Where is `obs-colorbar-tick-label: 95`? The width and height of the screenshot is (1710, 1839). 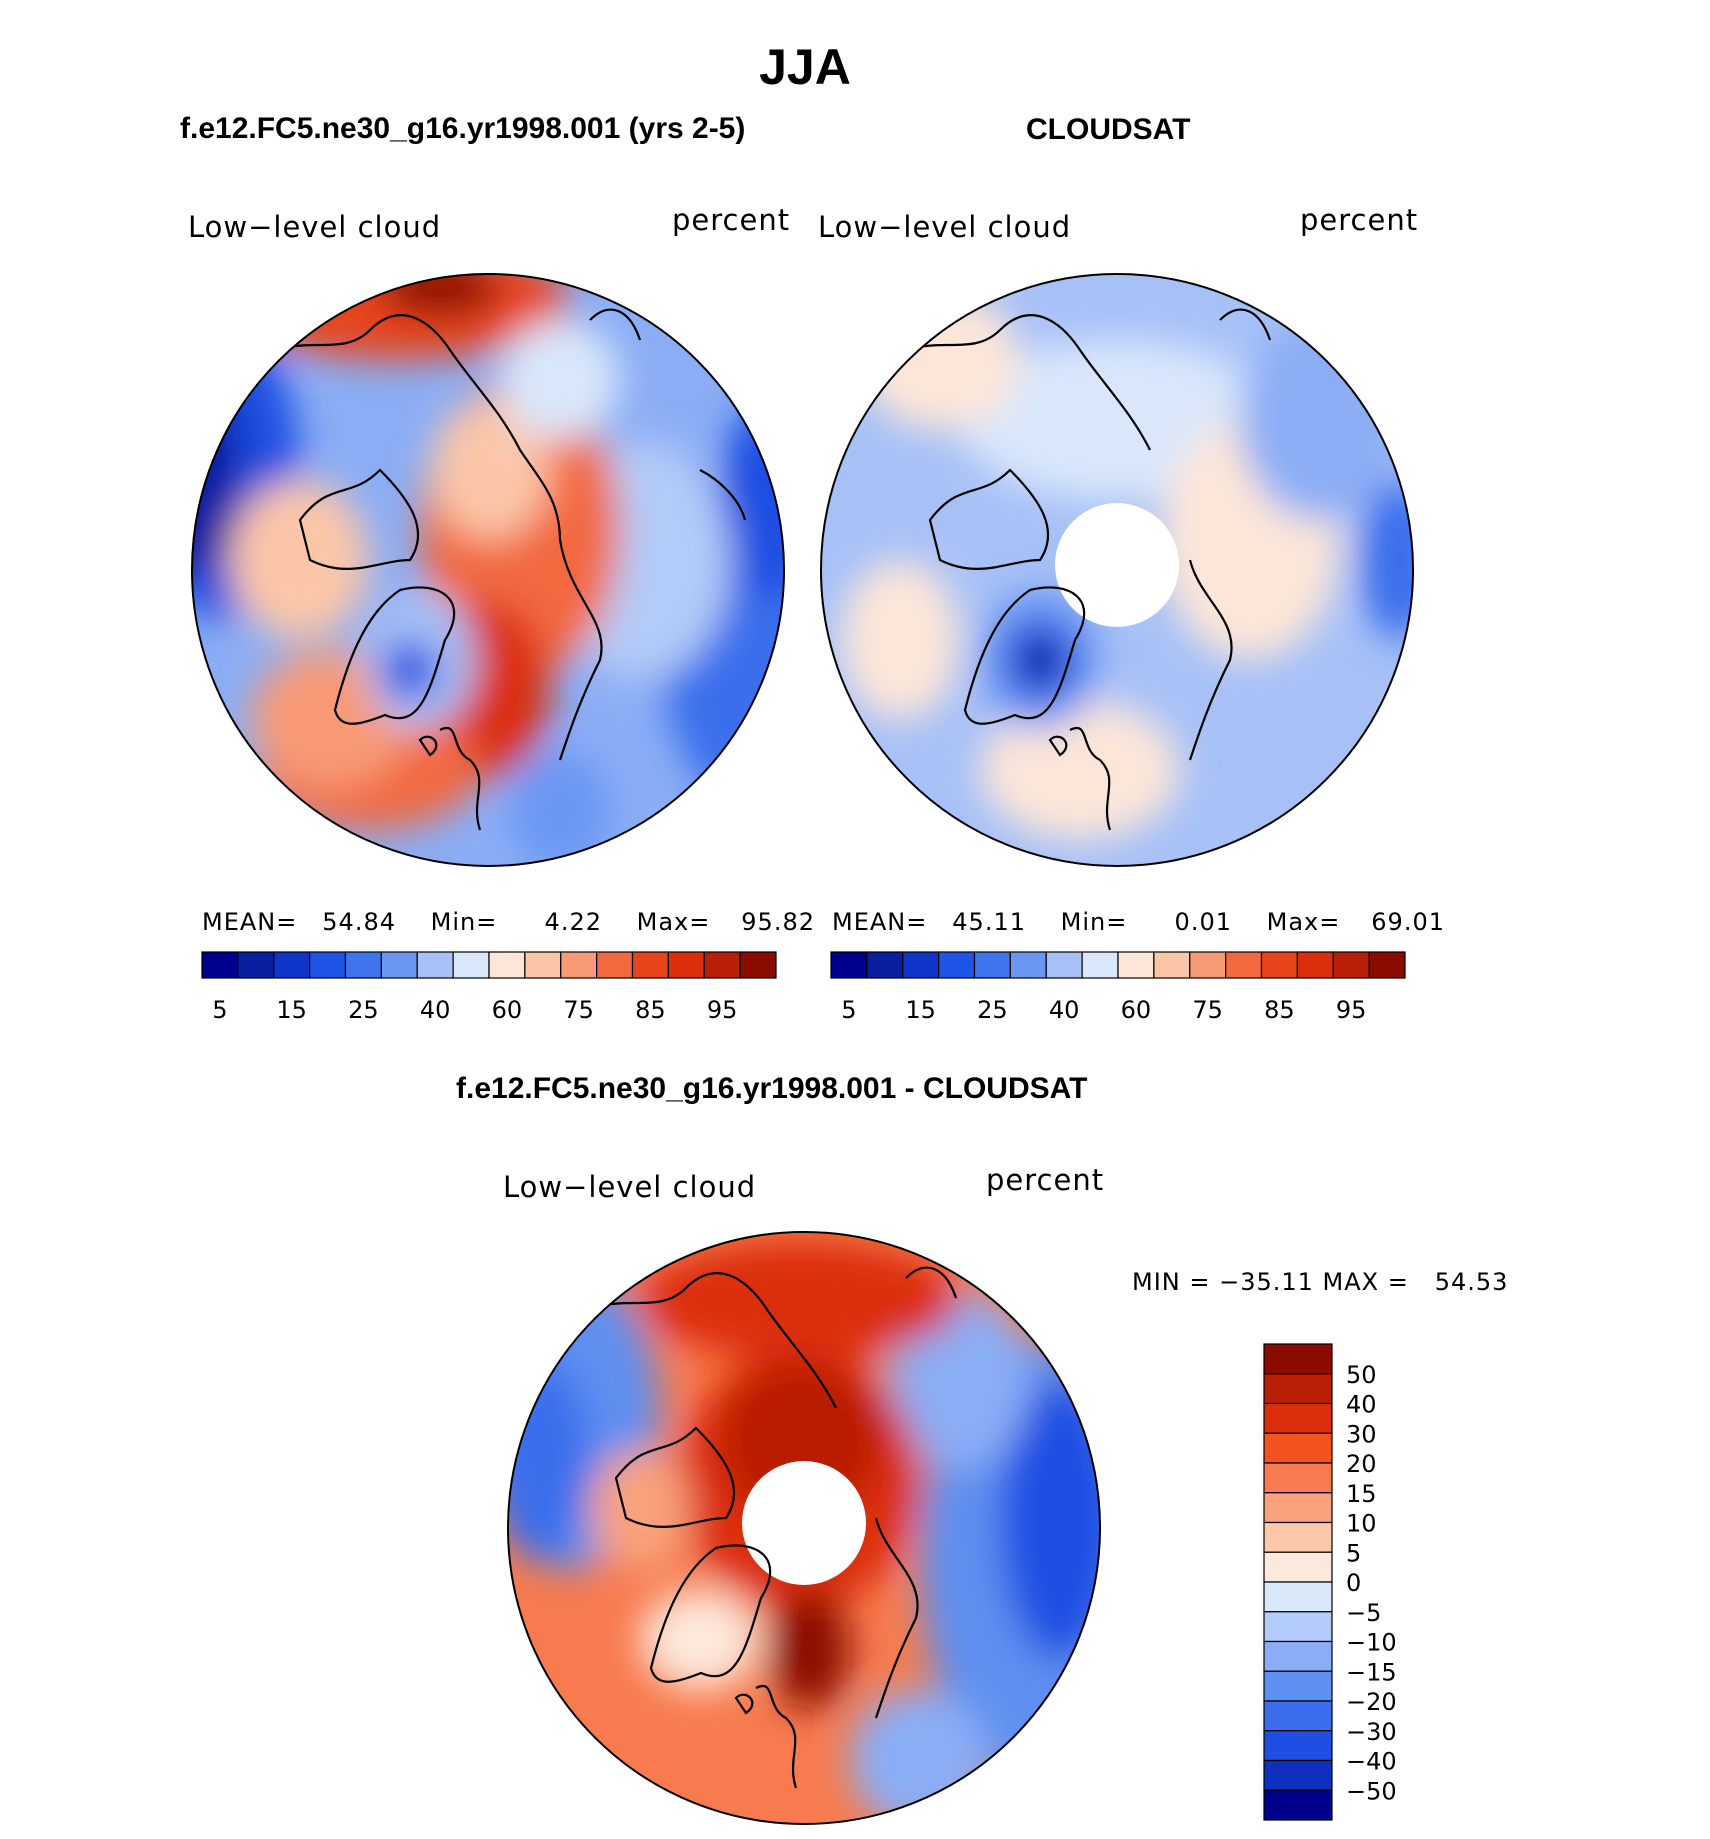
obs-colorbar-tick-label: 95 is located at coordinates (1351, 1010).